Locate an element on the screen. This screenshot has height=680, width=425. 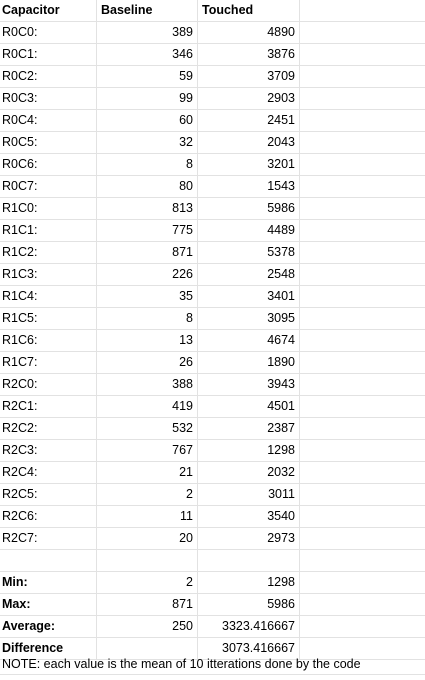
touched-cell: 2032 is located at coordinates (249, 472).